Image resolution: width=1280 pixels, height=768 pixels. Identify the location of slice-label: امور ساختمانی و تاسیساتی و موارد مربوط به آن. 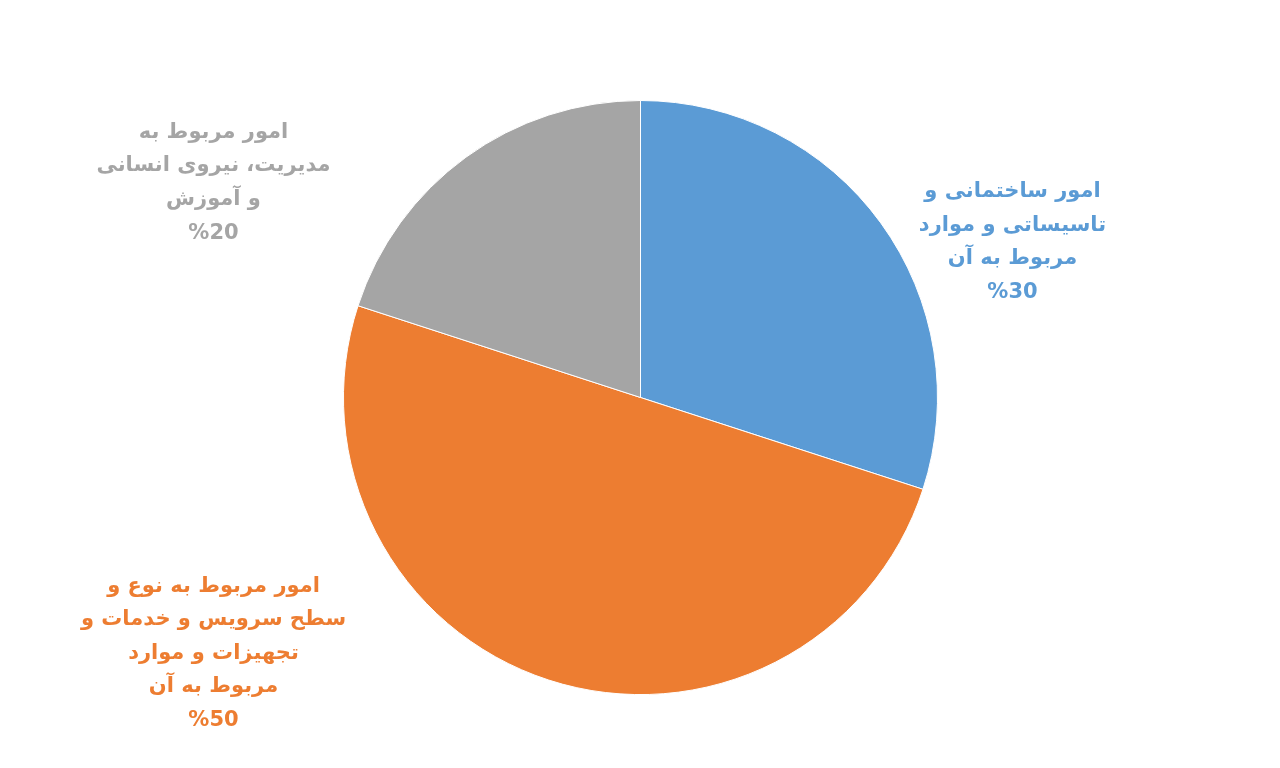
(1012, 223).